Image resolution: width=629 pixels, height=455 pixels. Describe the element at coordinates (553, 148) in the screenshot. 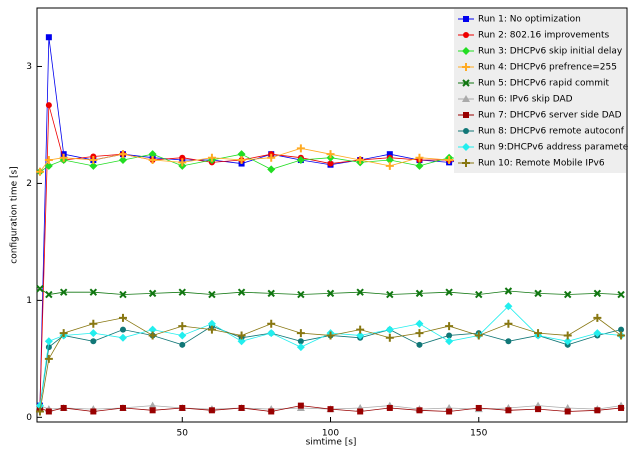

I see `legend-label: Run 9:DHCPv6 address parameters` at that location.